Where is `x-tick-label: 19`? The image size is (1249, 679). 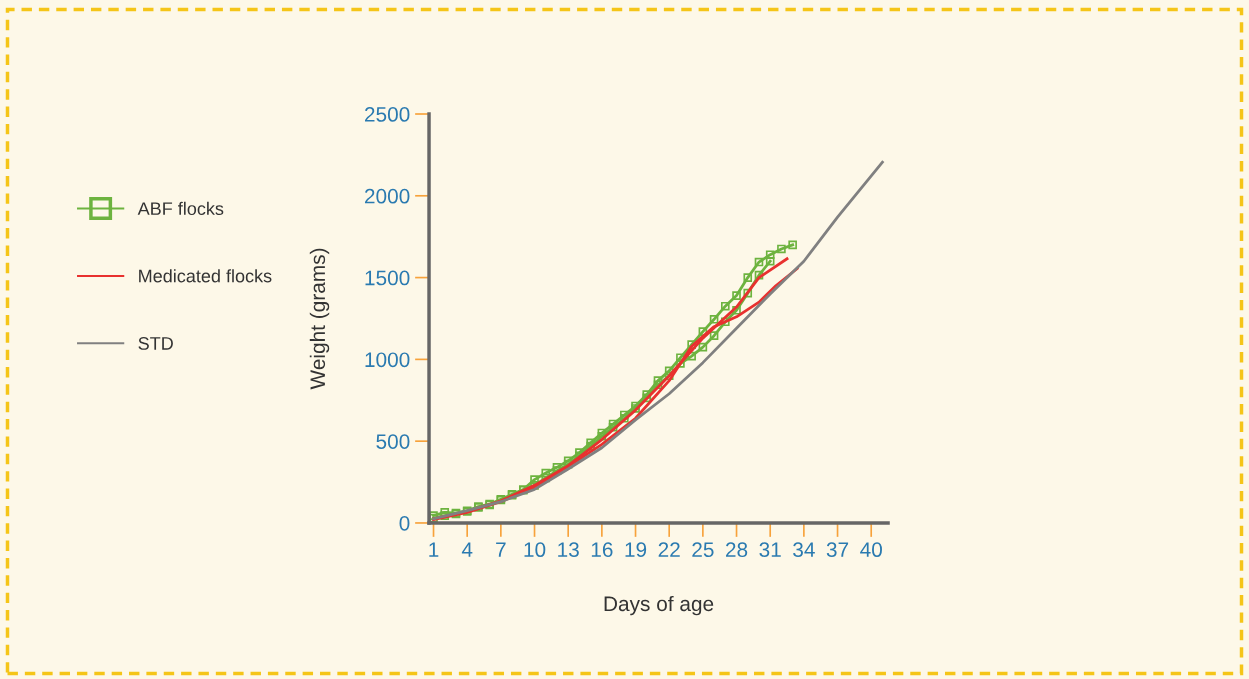 x-tick-label: 19 is located at coordinates (636, 550).